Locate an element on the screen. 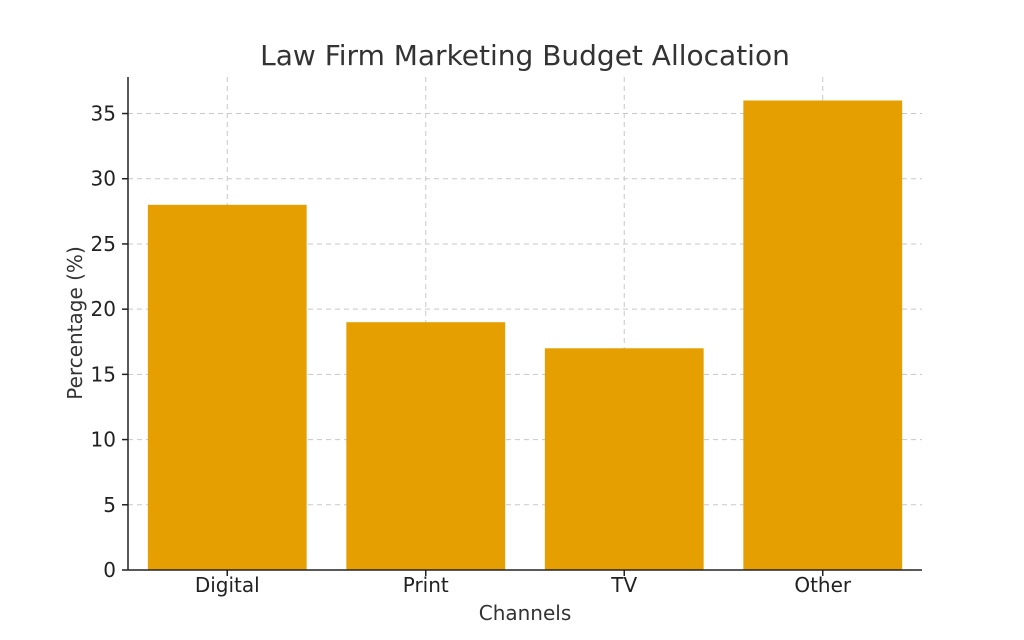 This screenshot has width=1024, height=640. y-tick-label: 15 is located at coordinates (103, 374).